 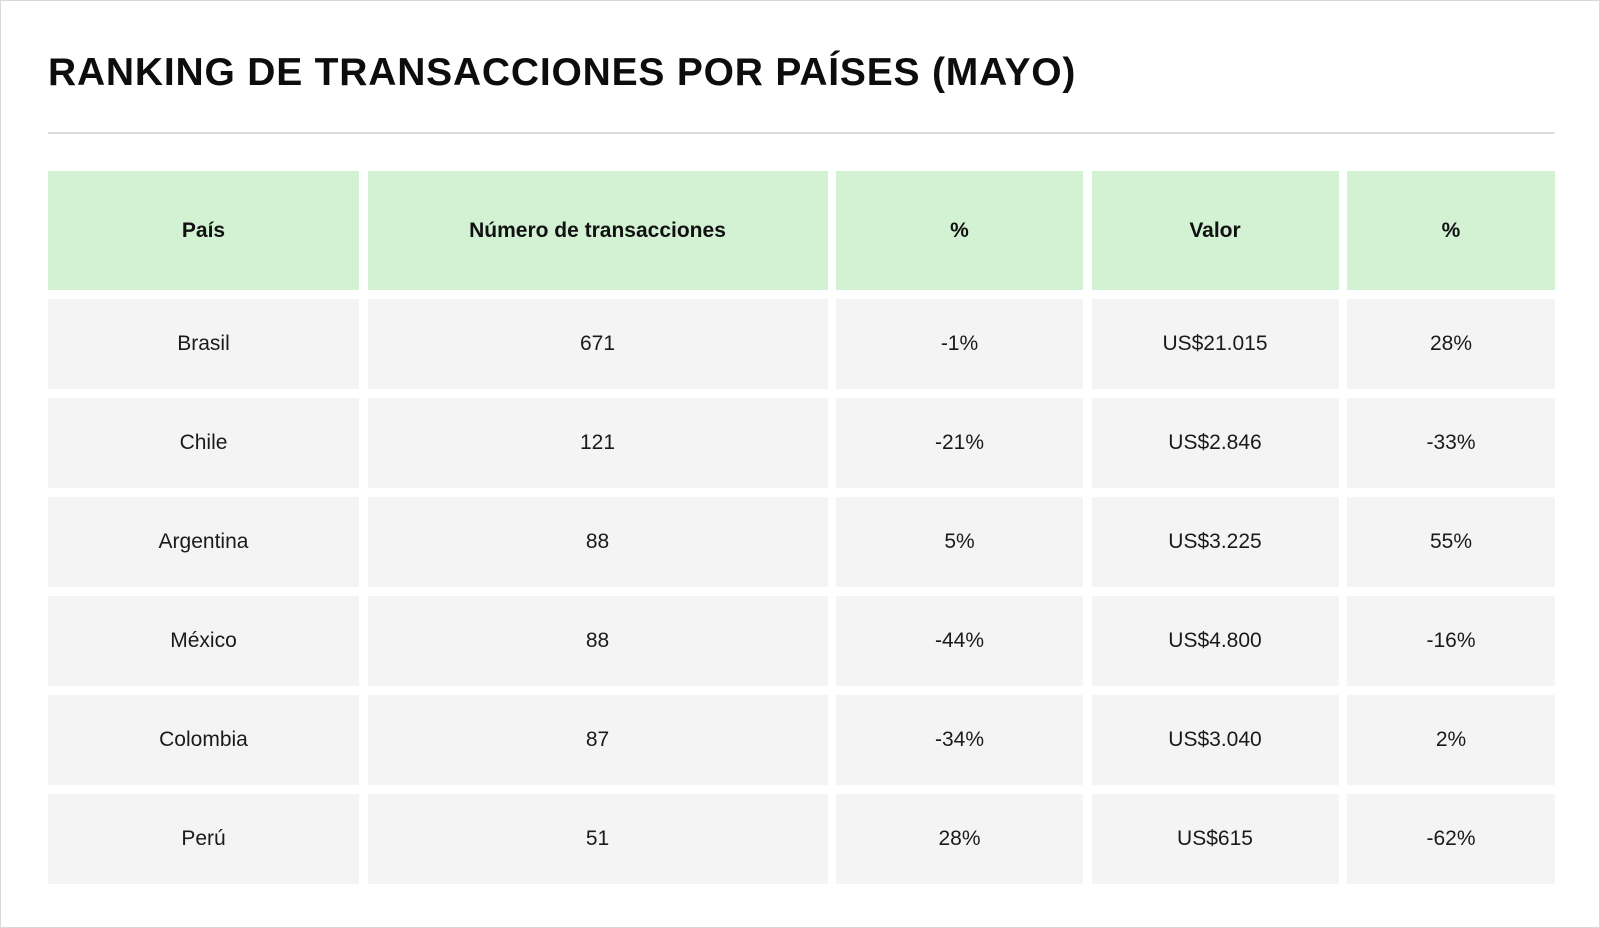 I want to click on cell-country: Chile, so click(x=203, y=443).